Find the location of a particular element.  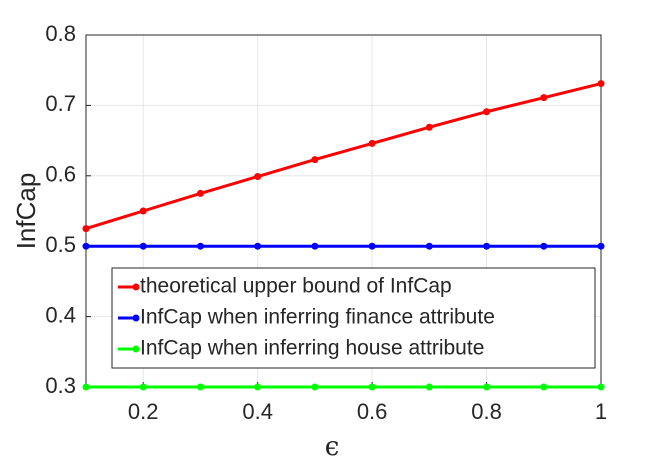

y-tick-label: 0.8 is located at coordinates (60, 33).